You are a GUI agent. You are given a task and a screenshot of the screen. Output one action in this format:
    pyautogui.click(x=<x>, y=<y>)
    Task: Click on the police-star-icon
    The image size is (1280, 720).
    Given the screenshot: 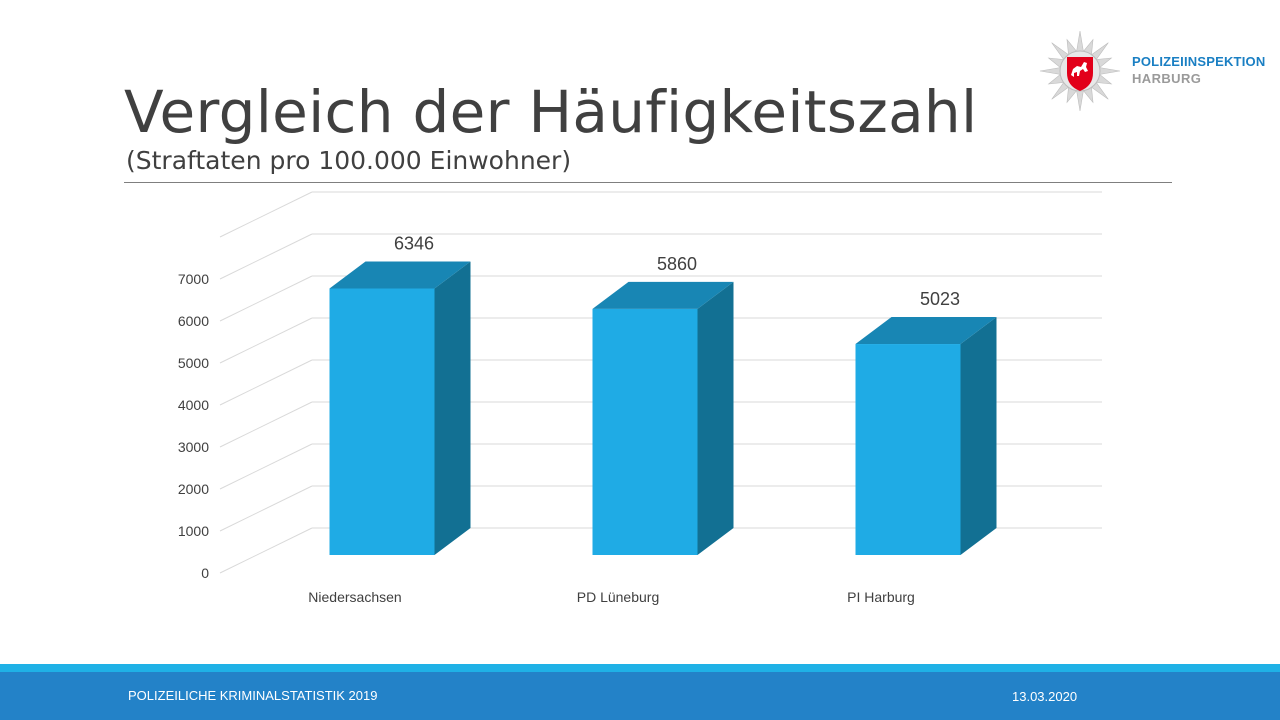 What is the action you would take?
    pyautogui.click(x=1080, y=71)
    